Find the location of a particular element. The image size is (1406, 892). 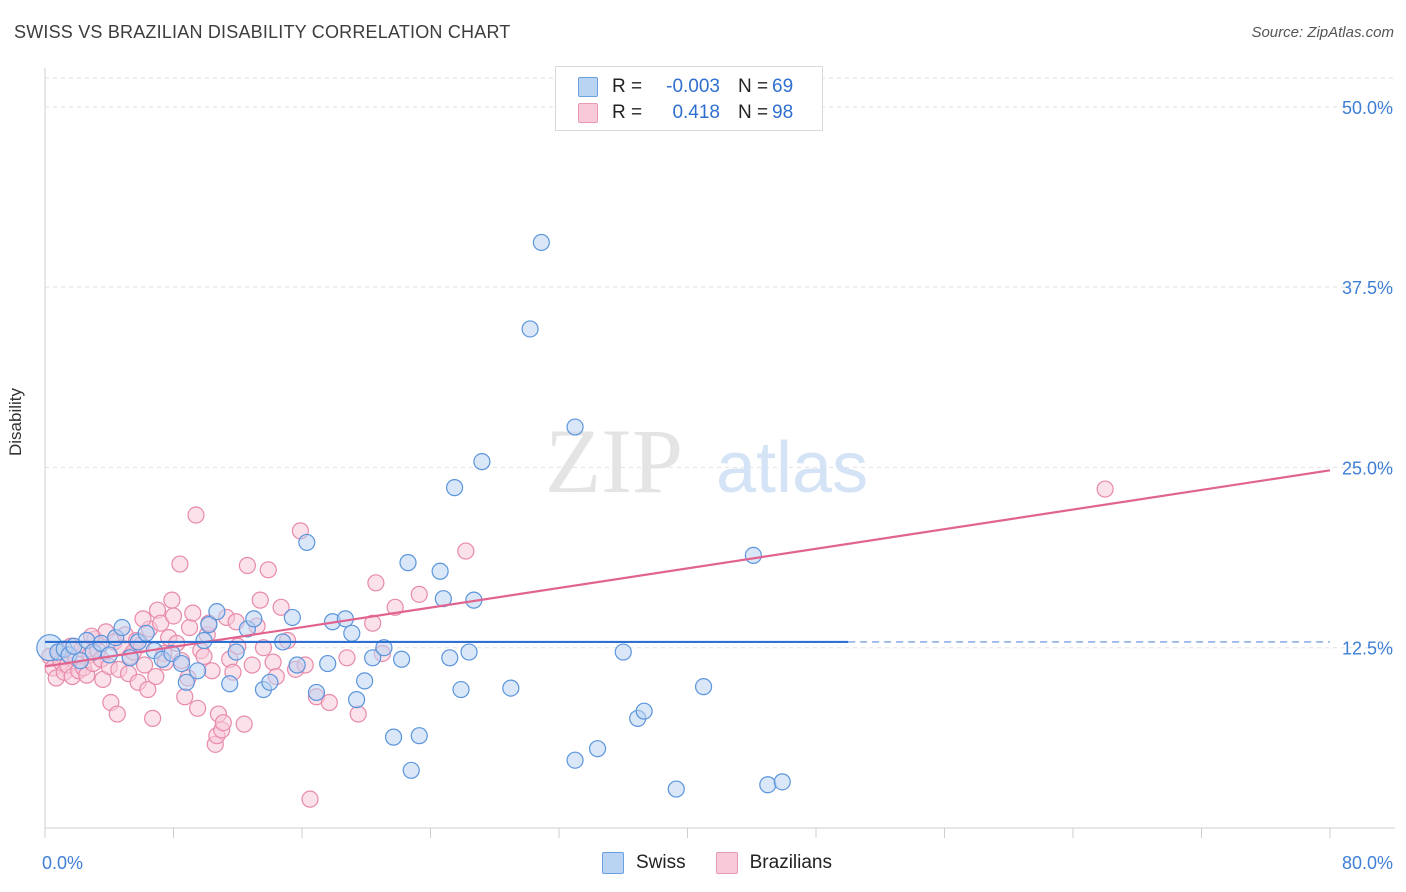

r-value: 0.418 is located at coordinates (696, 112).